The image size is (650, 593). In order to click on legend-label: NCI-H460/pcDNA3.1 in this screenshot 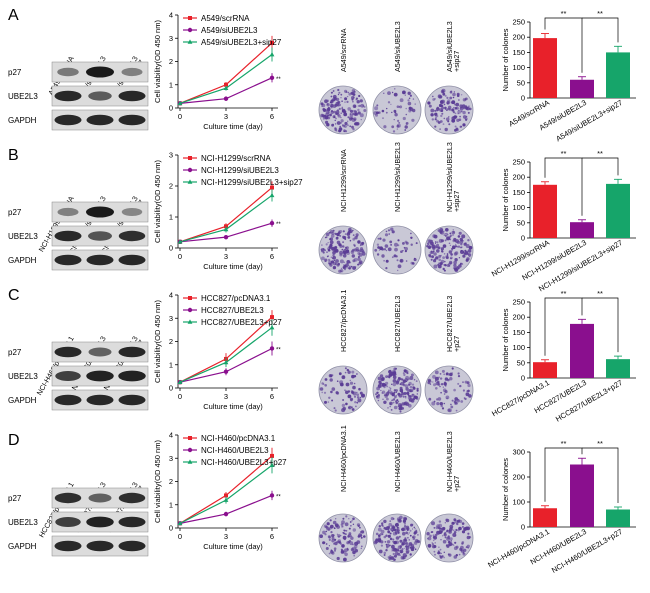, I will do `click(238, 438)`.